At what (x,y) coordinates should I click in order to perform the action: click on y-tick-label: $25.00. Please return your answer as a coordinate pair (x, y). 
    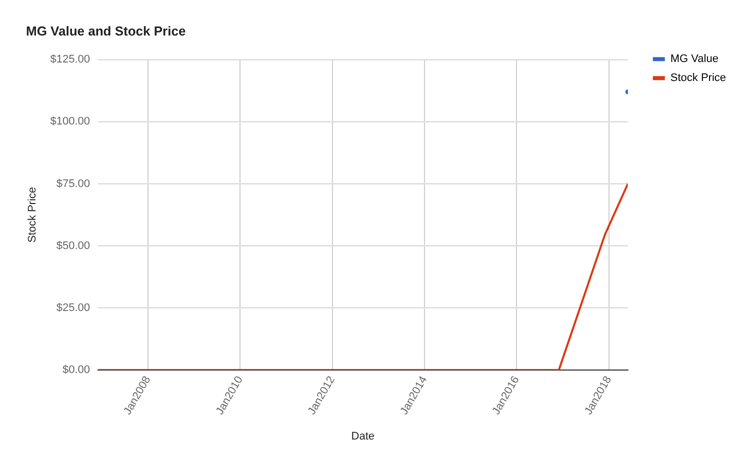
    Looking at the image, I should click on (73, 308).